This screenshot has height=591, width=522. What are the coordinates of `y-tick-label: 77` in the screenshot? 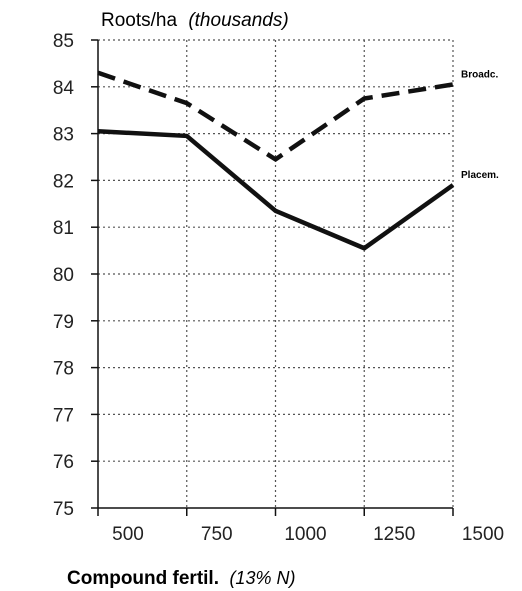 It's located at (63, 415).